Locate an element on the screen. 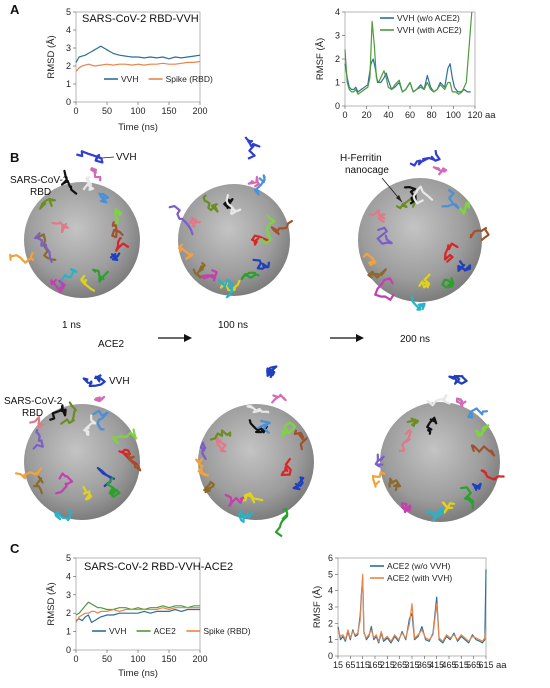  x-tick-label: 50 is located at coordinates (107, 111).